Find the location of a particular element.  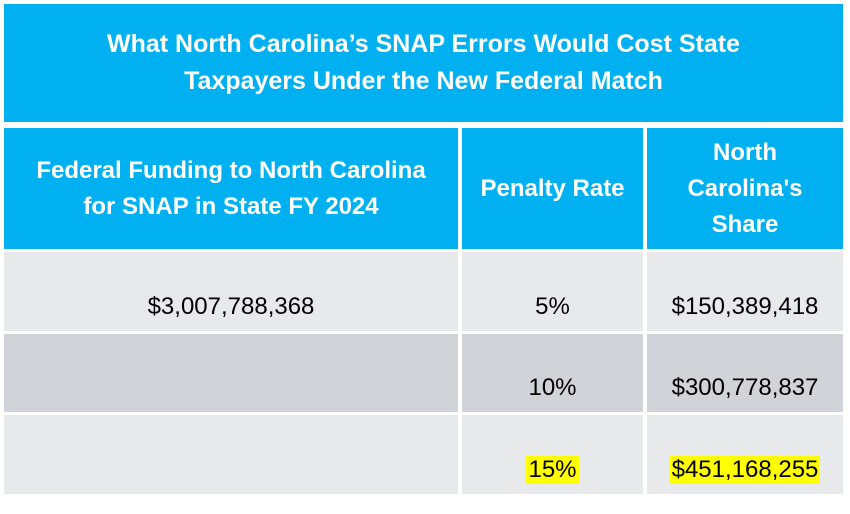

share-value: $300,778,837 is located at coordinates (745, 387).